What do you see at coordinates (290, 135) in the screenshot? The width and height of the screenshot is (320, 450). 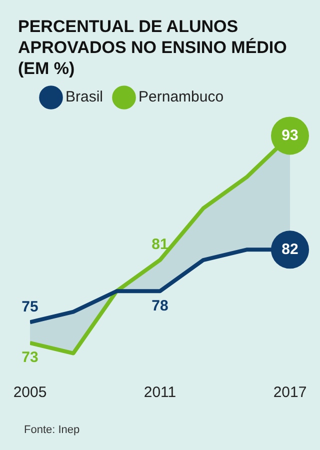 I see `data-label: 93` at bounding box center [290, 135].